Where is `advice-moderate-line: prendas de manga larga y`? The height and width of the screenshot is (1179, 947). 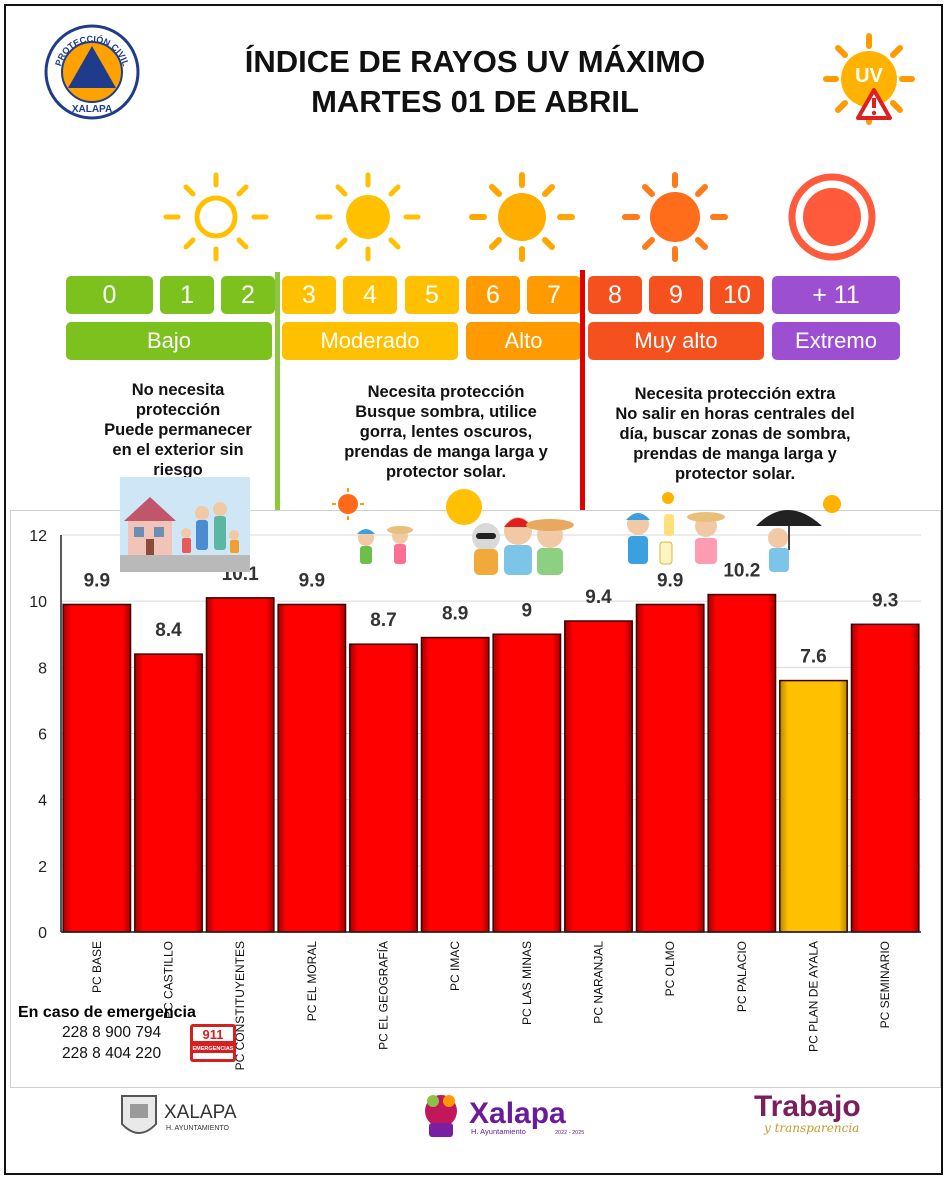 advice-moderate-line: prendas de manga larga y is located at coordinates (446, 452).